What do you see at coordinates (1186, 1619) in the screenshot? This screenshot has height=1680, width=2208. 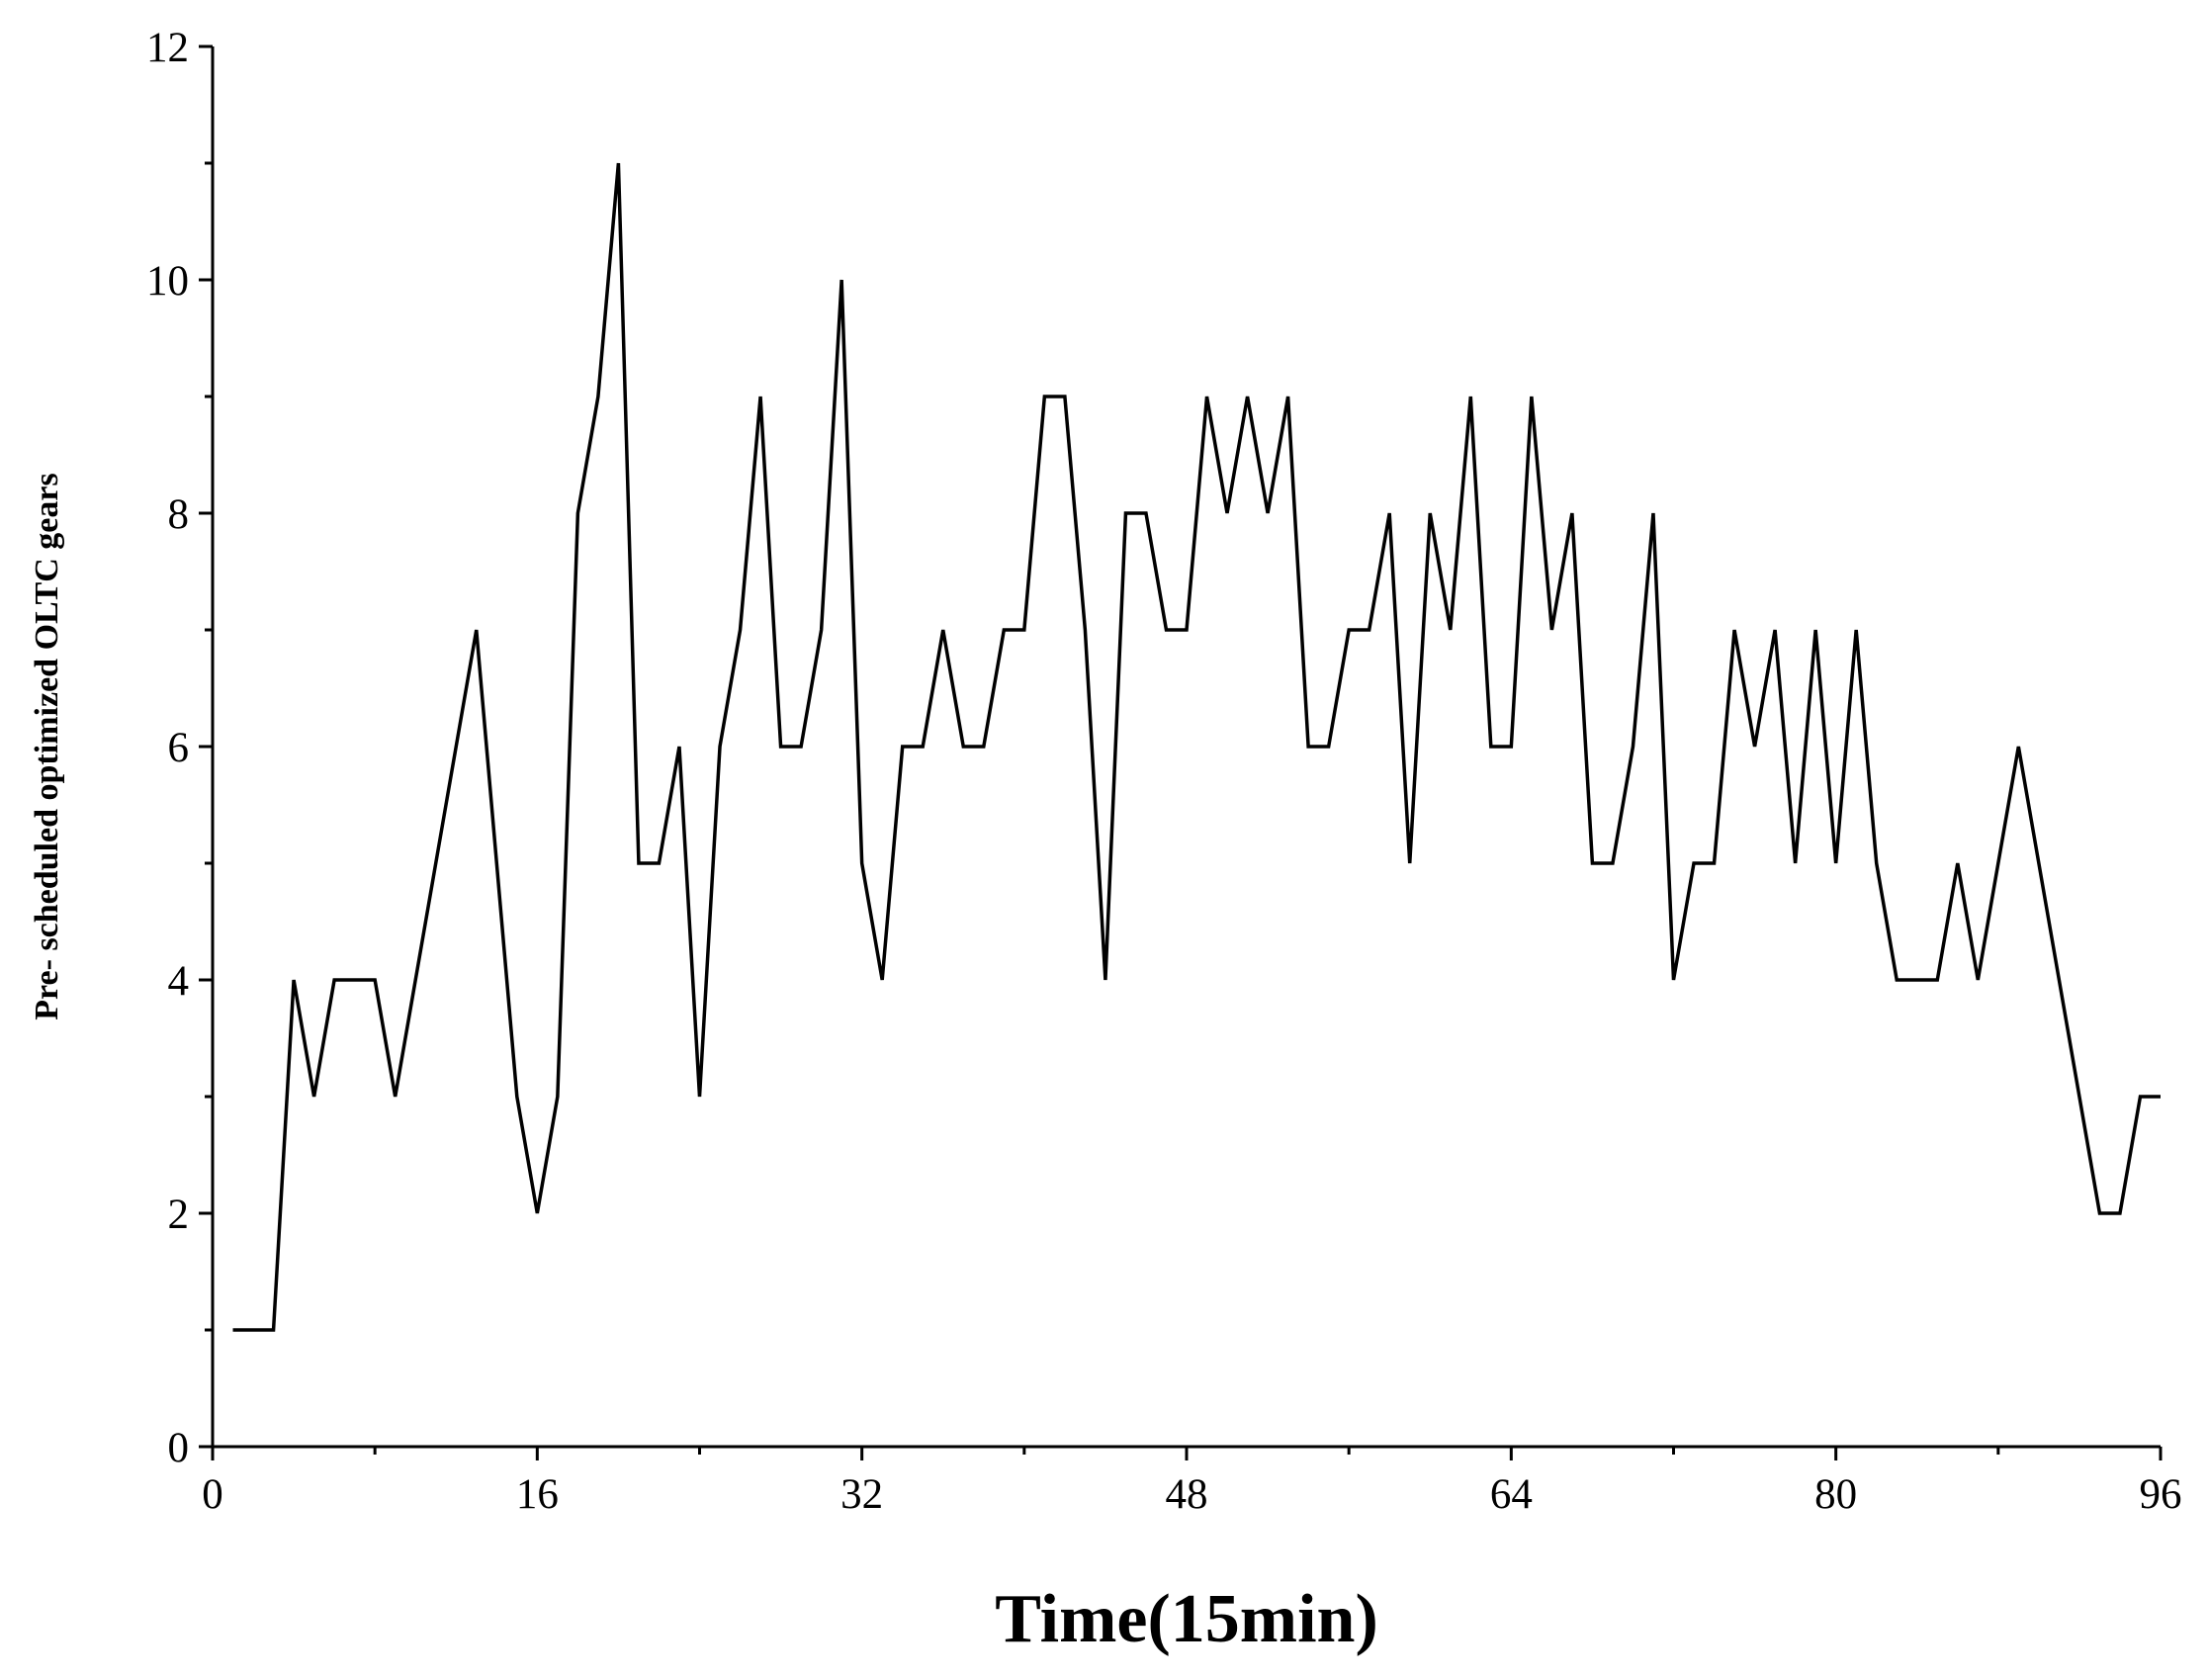 I see `x-axis-label: Time(15min)` at bounding box center [1186, 1619].